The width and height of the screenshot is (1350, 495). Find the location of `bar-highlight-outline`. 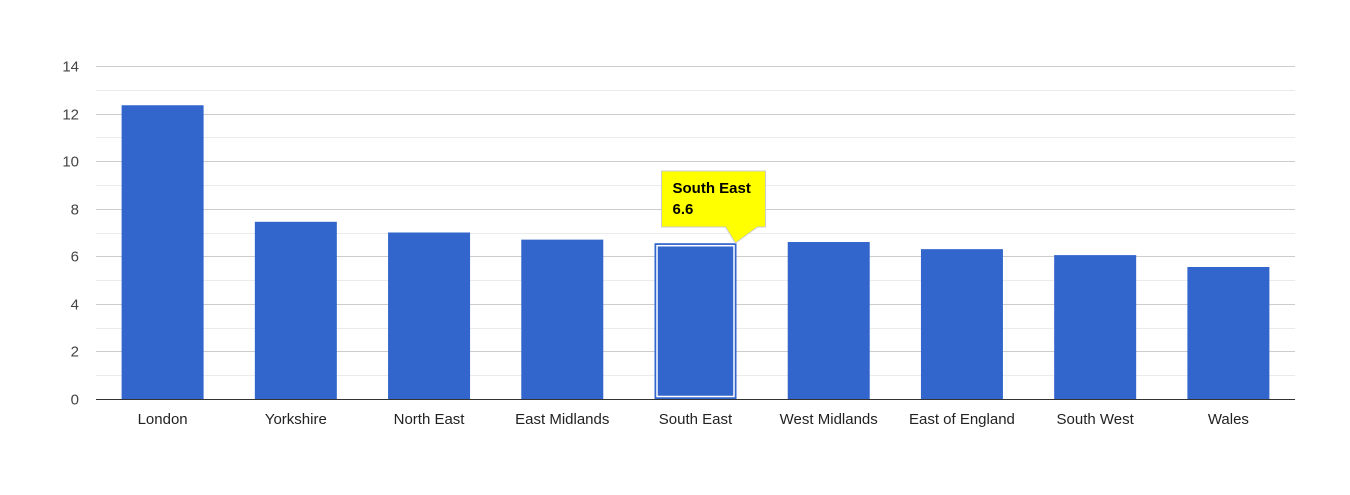

bar-highlight-outline is located at coordinates (695, 321).